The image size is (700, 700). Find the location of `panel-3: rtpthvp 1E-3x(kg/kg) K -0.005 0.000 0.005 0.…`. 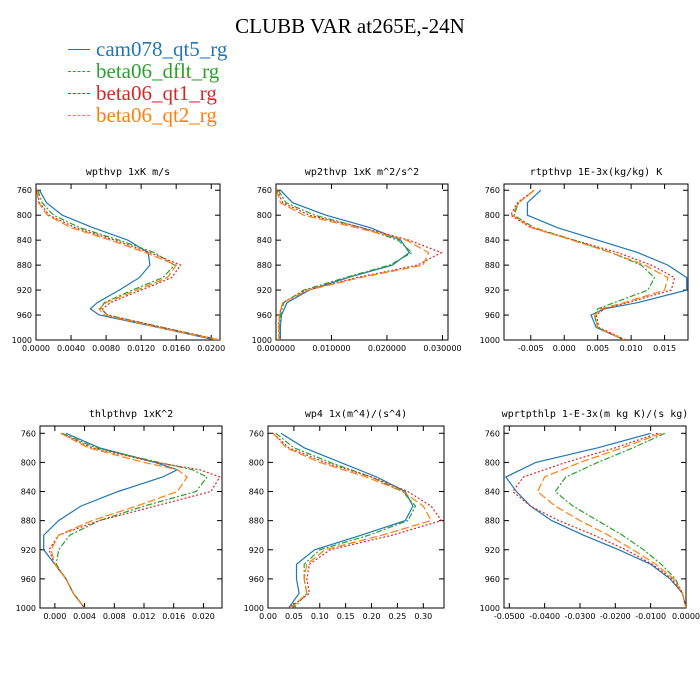

panel-3: rtpthvp 1E-3x(kg/kg) K -0.005 0.000 0.005 0.… is located at coordinates (584, 260).